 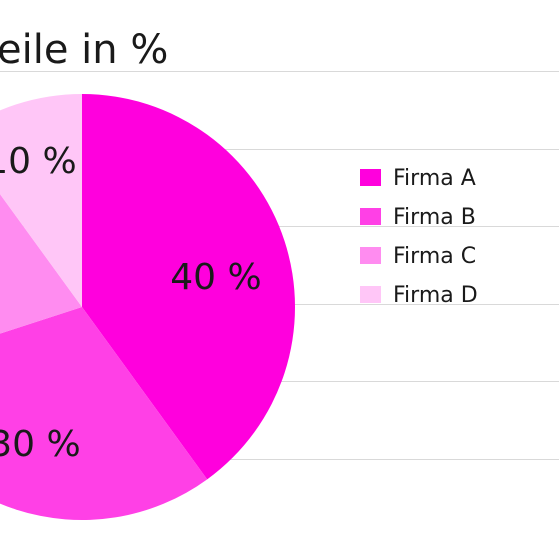 What do you see at coordinates (370, 294) in the screenshot?
I see `legend-swatch-firma-d` at bounding box center [370, 294].